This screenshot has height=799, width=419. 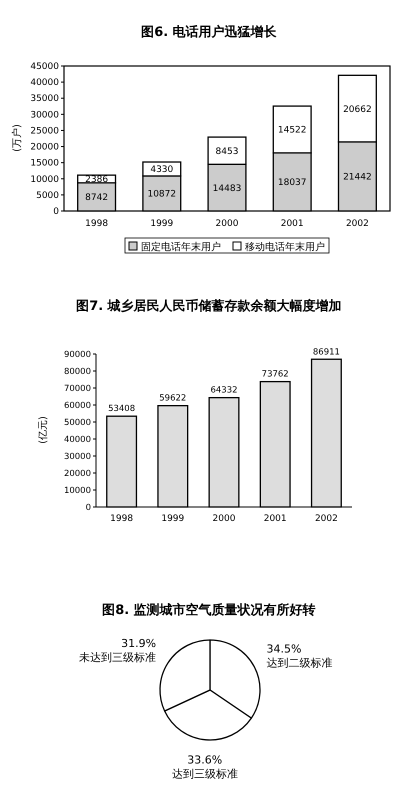 What do you see at coordinates (43, 430) in the screenshot?
I see `y-axis-title: (亿元)` at bounding box center [43, 430].